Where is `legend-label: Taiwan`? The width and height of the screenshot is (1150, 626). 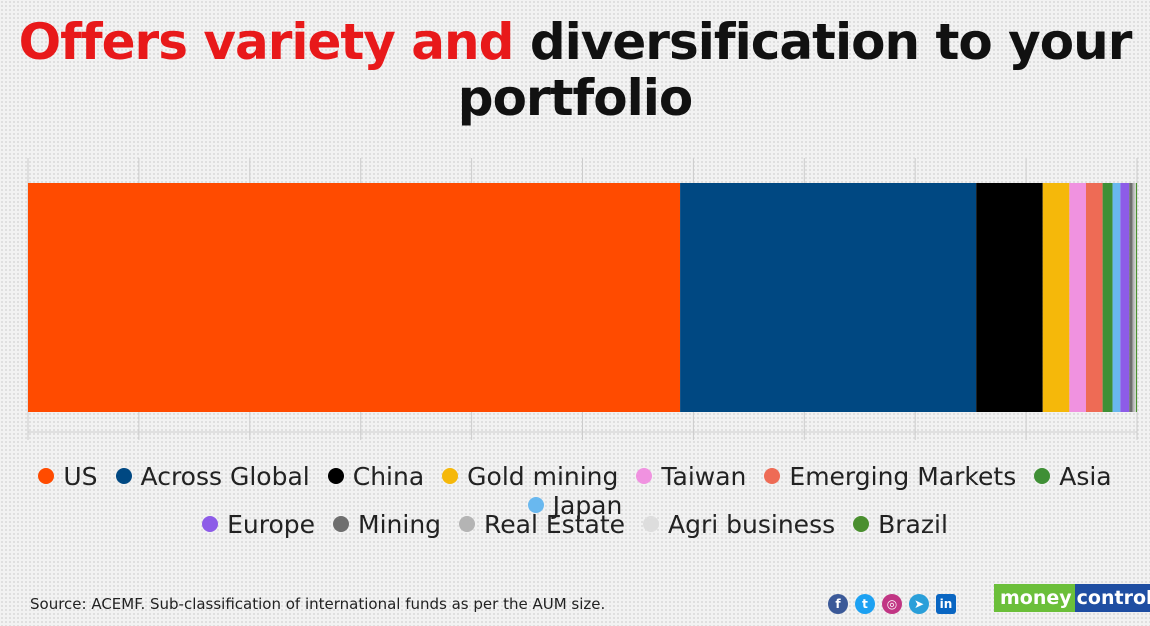
legend-label: Taiwan is located at coordinates (704, 476).